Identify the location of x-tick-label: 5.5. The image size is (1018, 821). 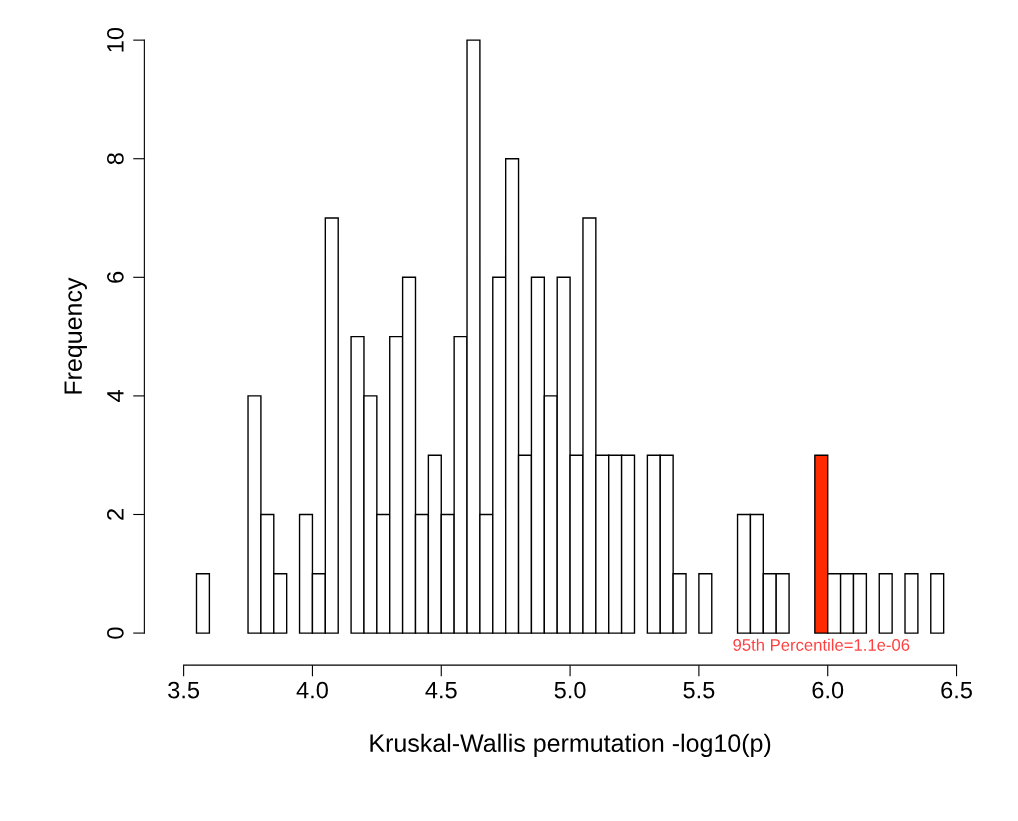
(699, 690).